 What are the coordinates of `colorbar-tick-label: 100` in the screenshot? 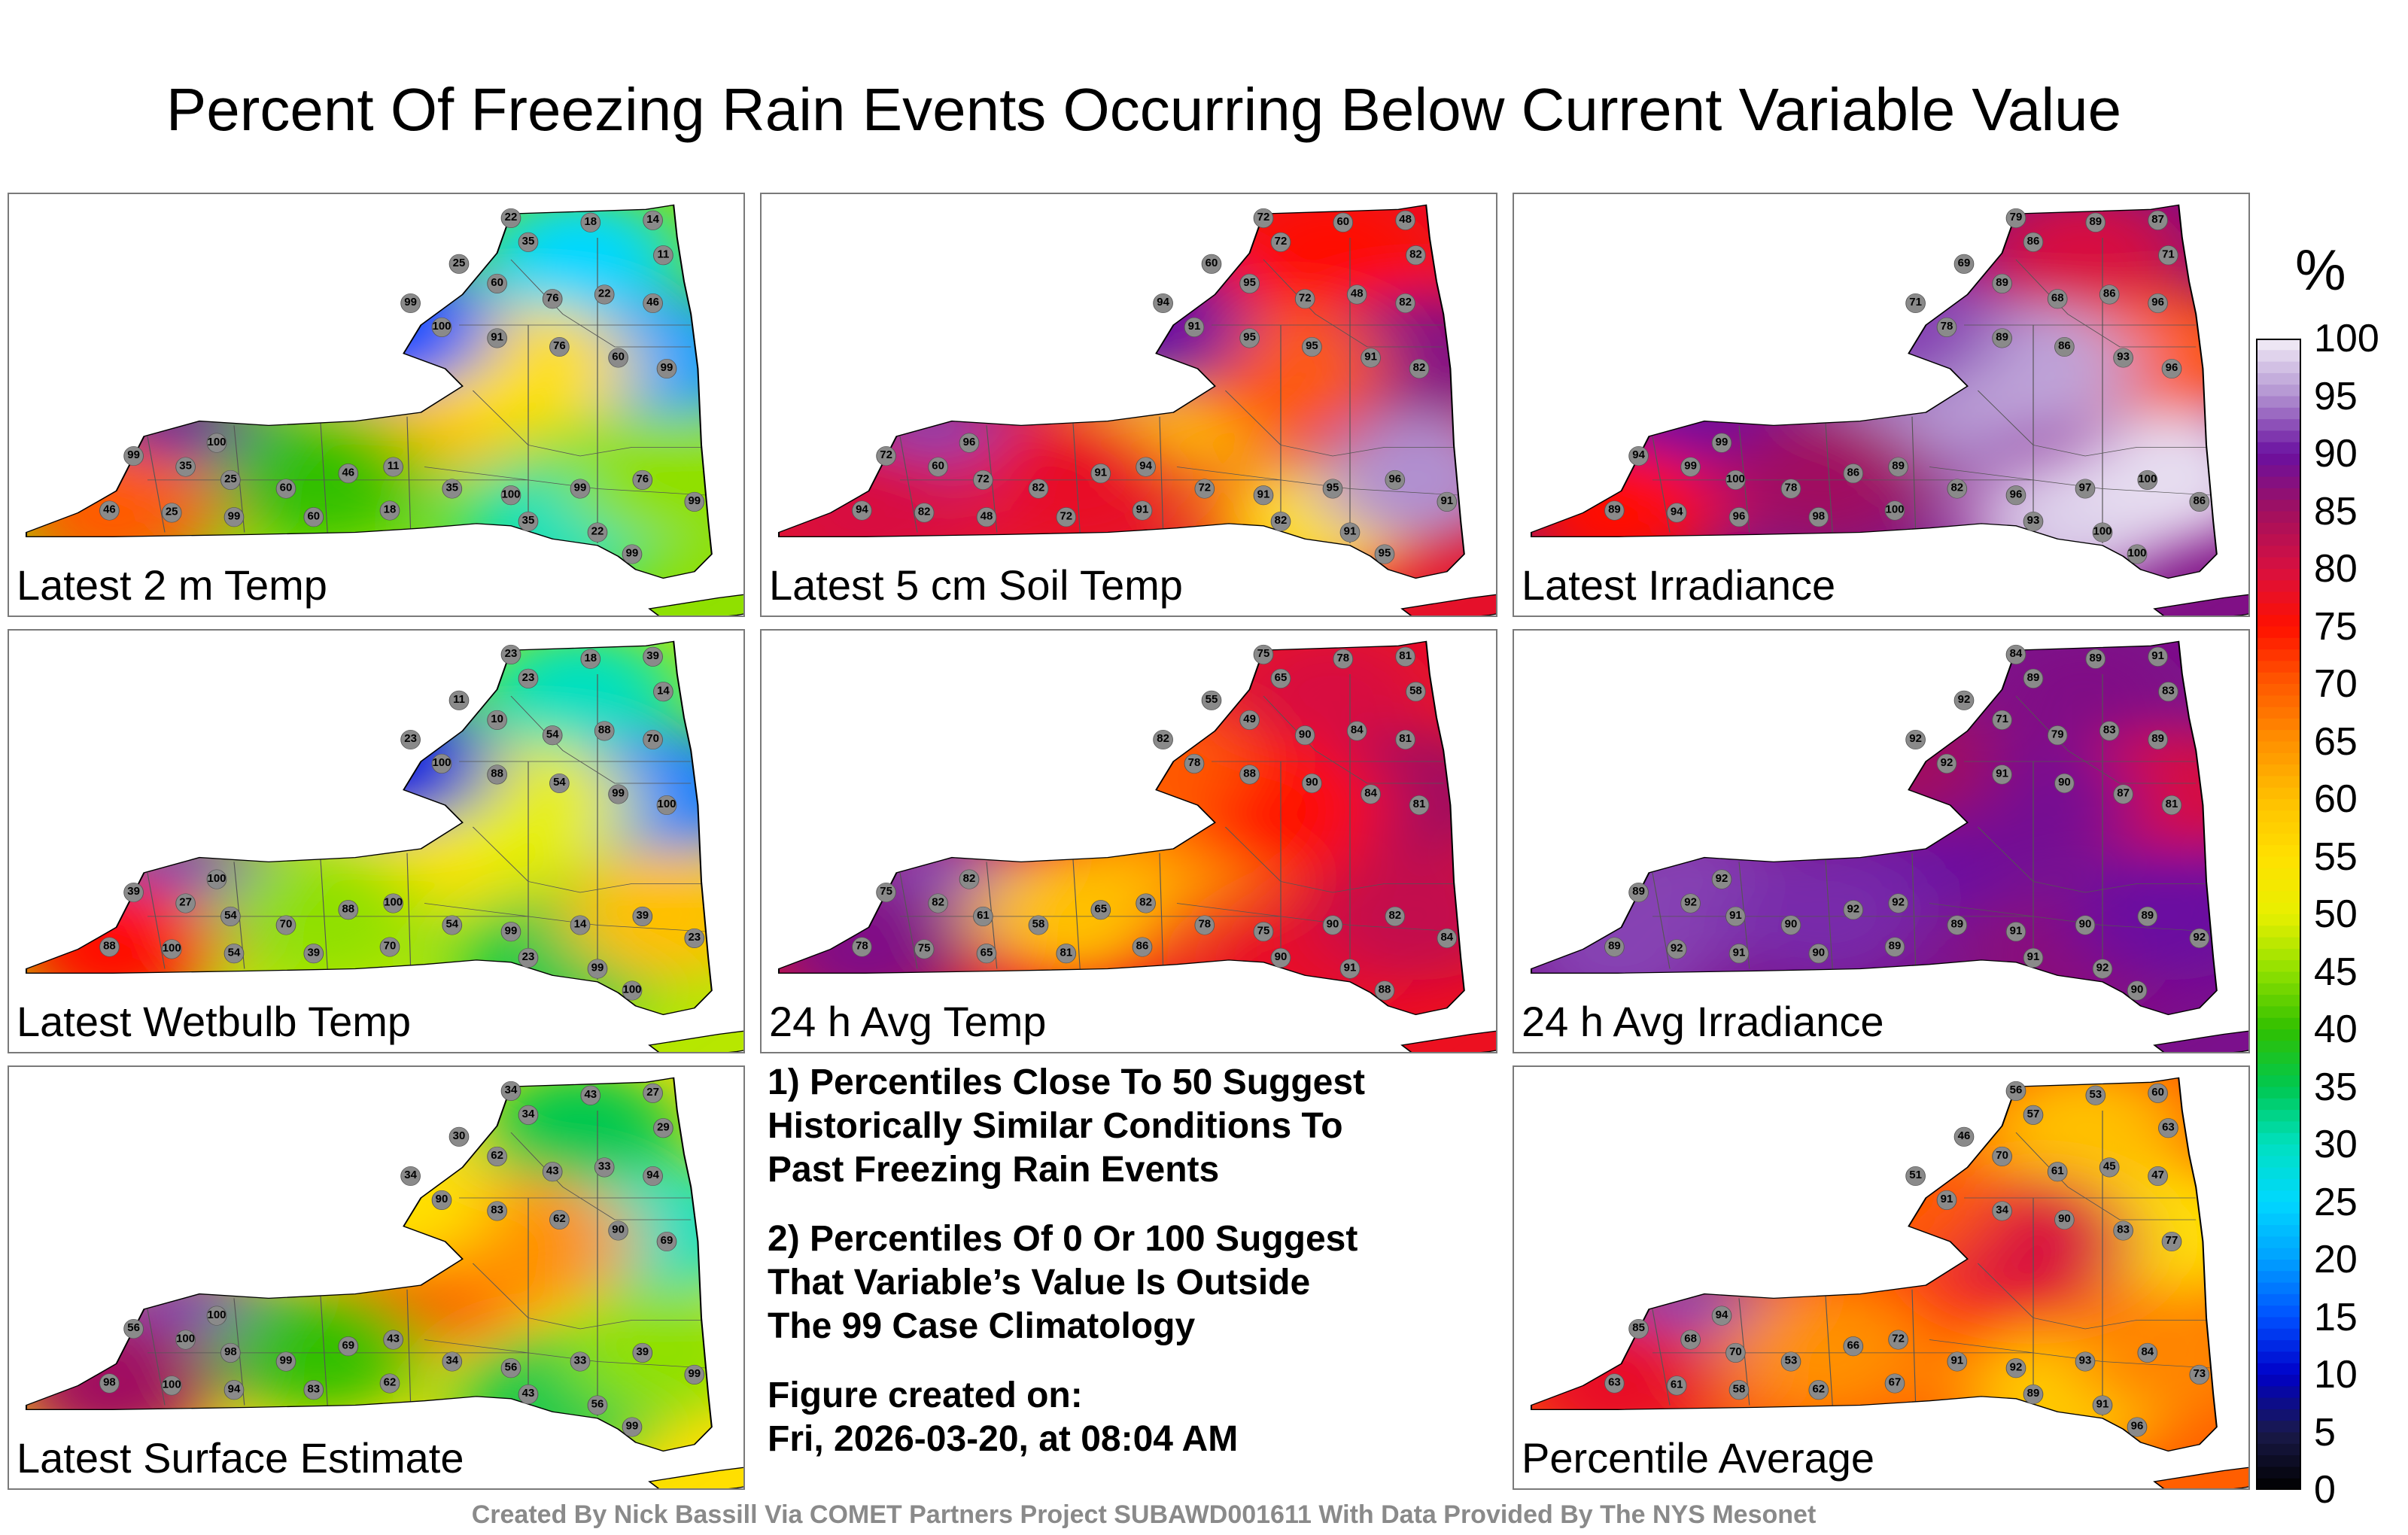 It's located at (2346, 338).